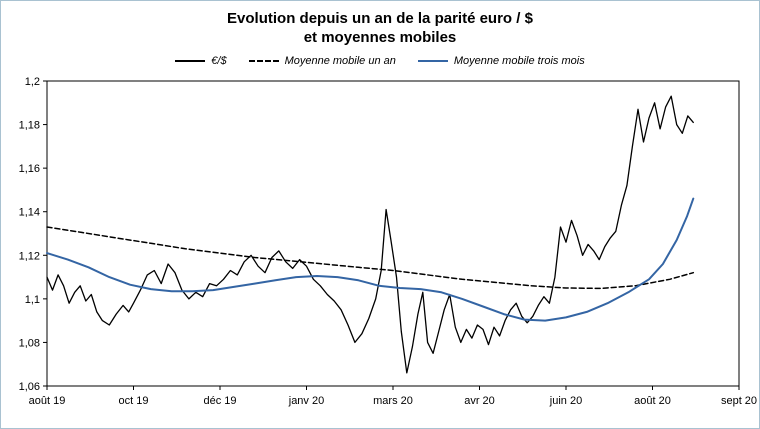 This screenshot has width=760, height=429. I want to click on legend-item-2: Moyenne mobile trois mois, so click(501, 60).